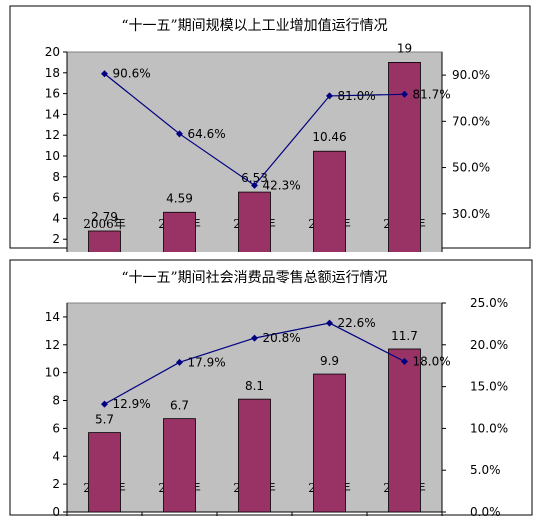  What do you see at coordinates (471, 214) in the screenshot?
I see `y2-tick-label: 30.0%` at bounding box center [471, 214].